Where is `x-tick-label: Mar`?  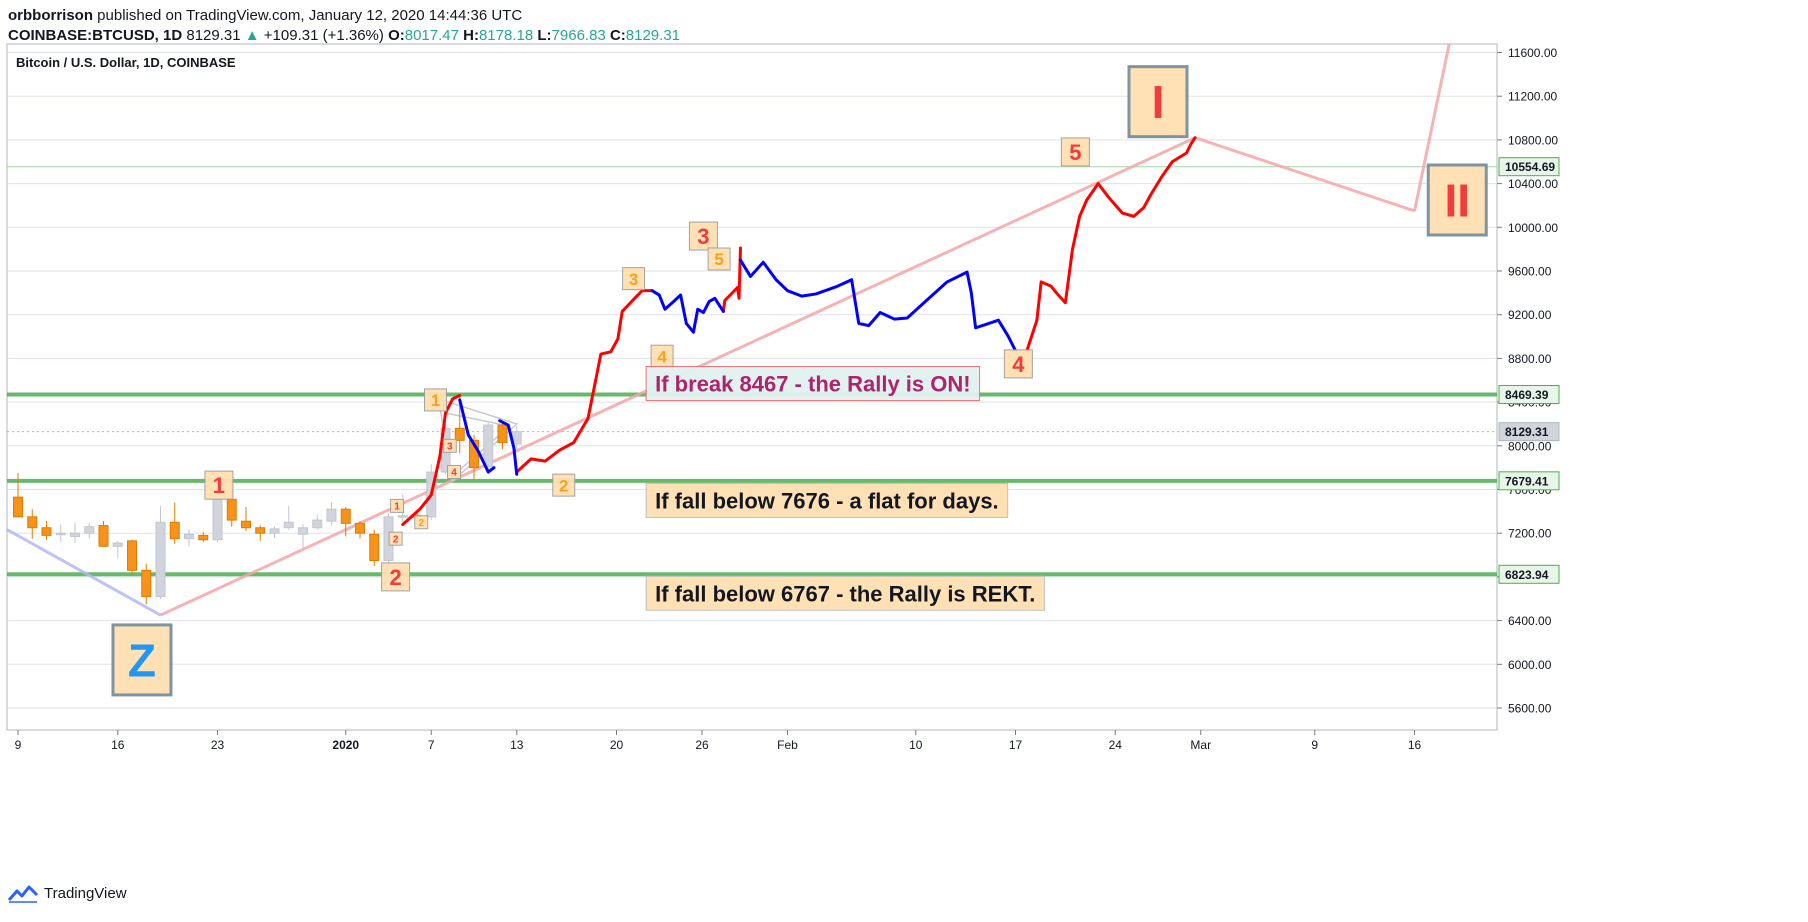 x-tick-label: Mar is located at coordinates (1200, 745).